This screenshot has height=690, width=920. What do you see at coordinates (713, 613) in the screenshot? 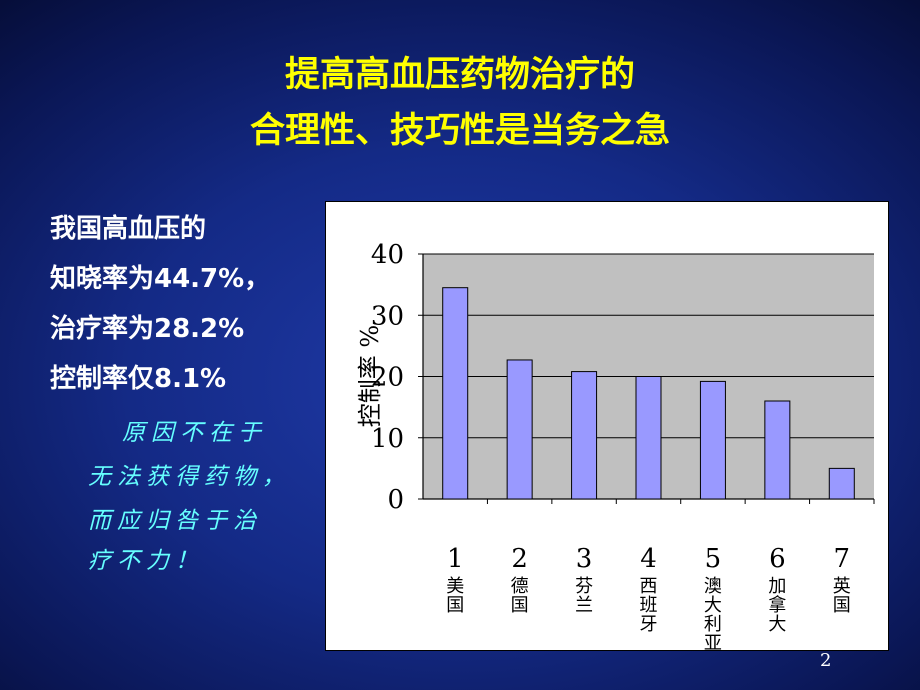
I see `country-label: 澳大利亚` at bounding box center [713, 613].